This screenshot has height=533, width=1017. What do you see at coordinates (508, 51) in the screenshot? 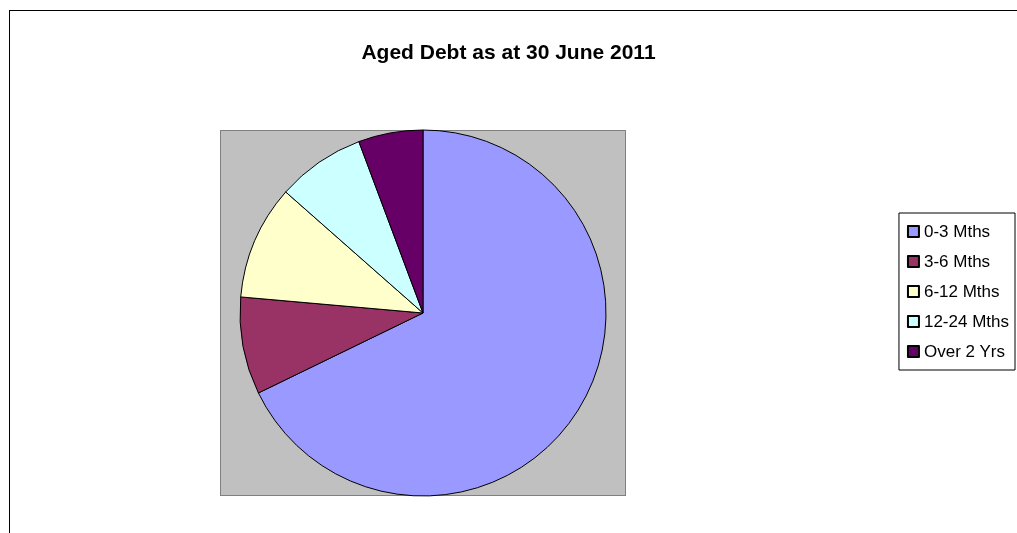
I see `chart-title: Aged Debt as at 30 June 2011` at bounding box center [508, 51].